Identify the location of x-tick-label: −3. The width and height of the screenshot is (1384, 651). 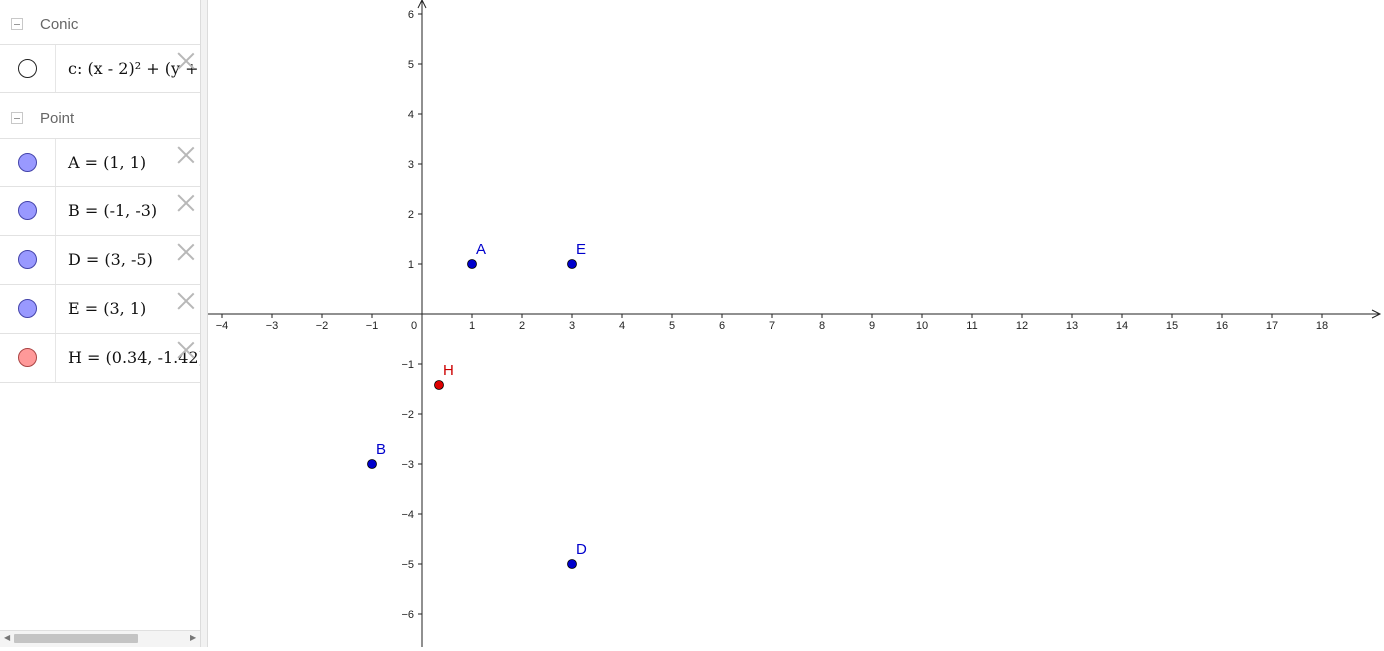
(272, 326).